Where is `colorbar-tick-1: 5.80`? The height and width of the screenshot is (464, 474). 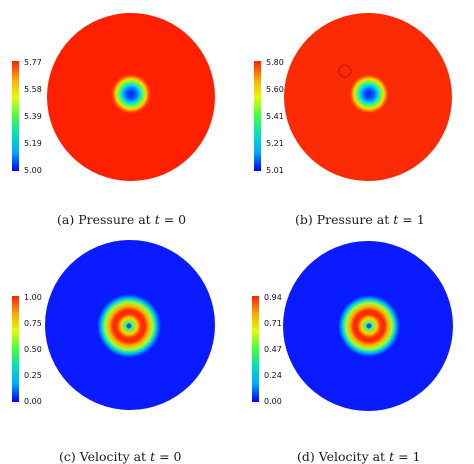 colorbar-tick-1: 5.80 is located at coordinates (275, 62).